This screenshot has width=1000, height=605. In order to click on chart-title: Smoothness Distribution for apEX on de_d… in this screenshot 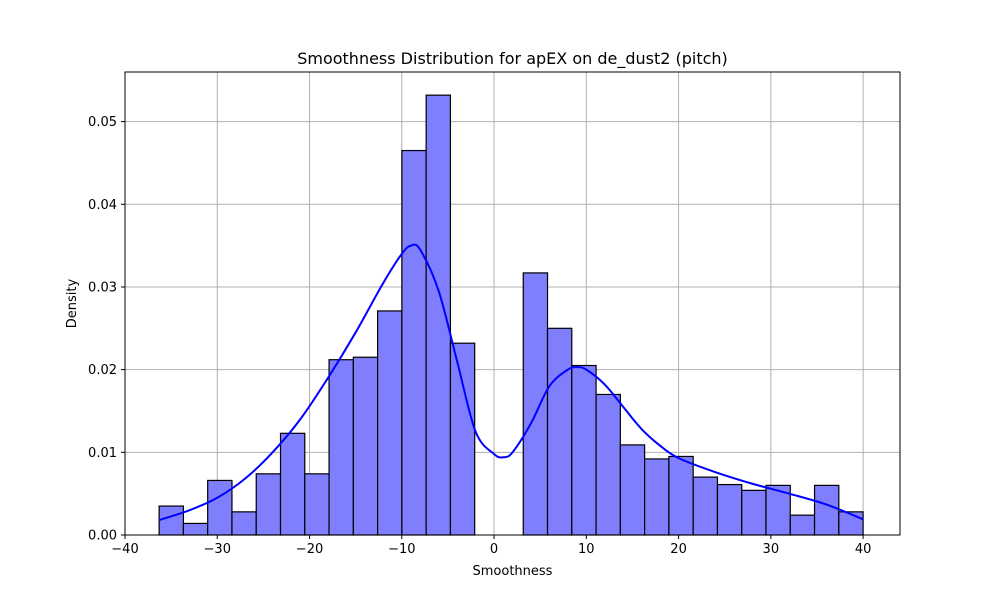, I will do `click(512, 59)`.